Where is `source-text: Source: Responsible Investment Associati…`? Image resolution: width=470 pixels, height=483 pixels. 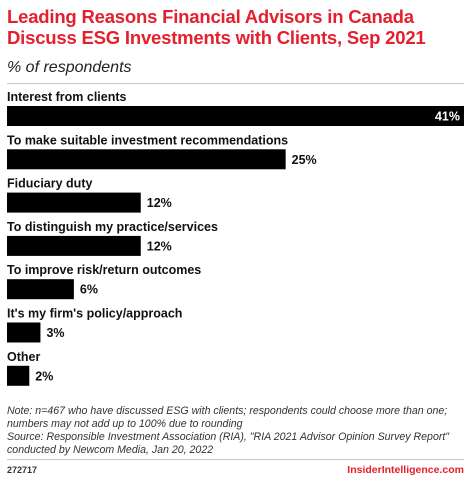 source-text: Source: Responsible Investment Associati… is located at coordinates (228, 443).